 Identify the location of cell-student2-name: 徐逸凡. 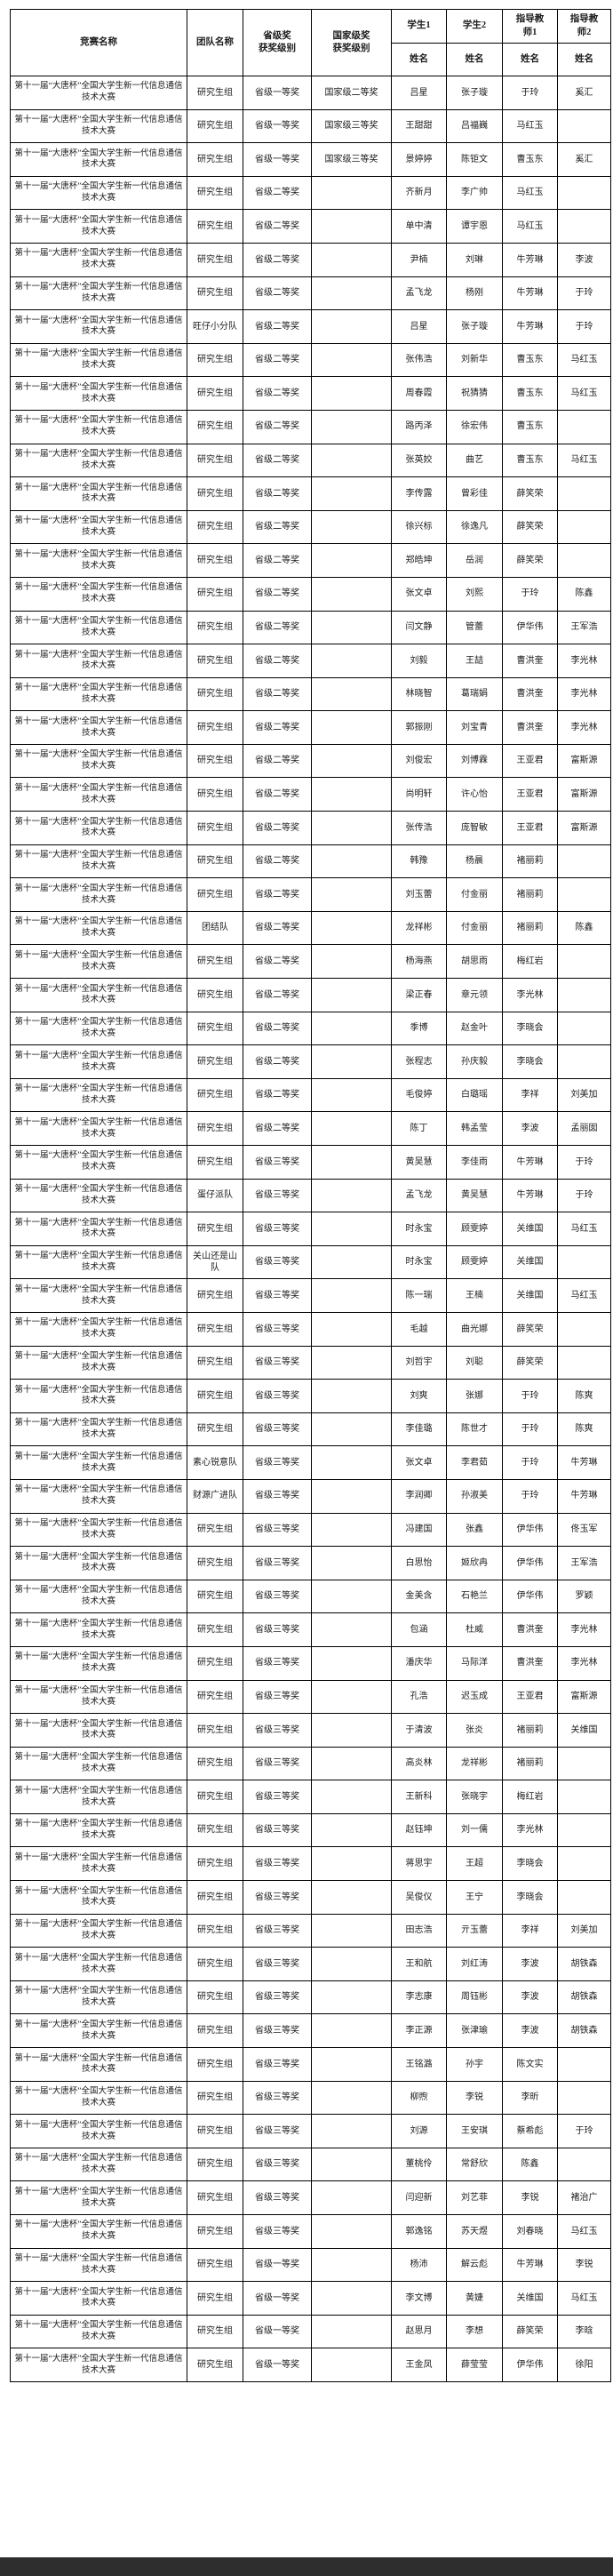
(474, 527).